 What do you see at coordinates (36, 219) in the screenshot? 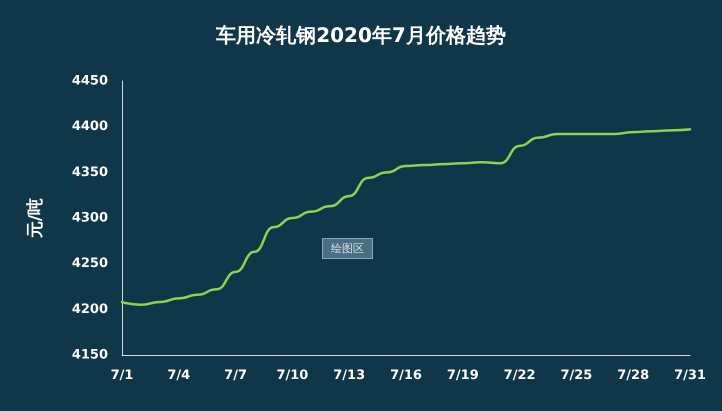
I see `y-axis-title: 元/吨` at bounding box center [36, 219].